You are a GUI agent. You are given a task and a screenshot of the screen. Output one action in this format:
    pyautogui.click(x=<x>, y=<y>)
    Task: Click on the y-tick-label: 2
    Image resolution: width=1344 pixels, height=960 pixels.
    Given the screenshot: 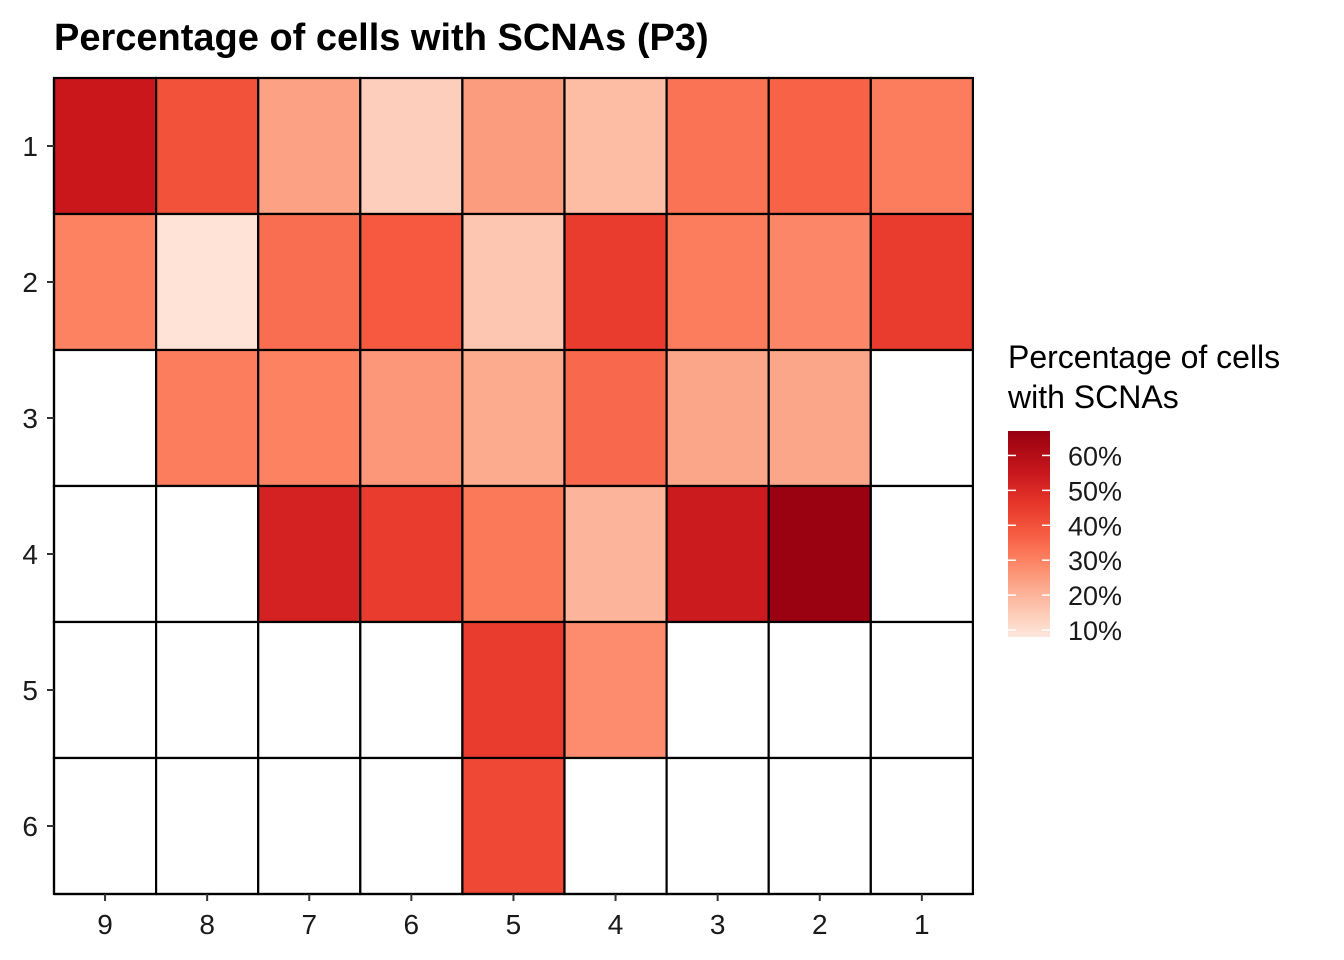 What is the action you would take?
    pyautogui.click(x=30, y=282)
    